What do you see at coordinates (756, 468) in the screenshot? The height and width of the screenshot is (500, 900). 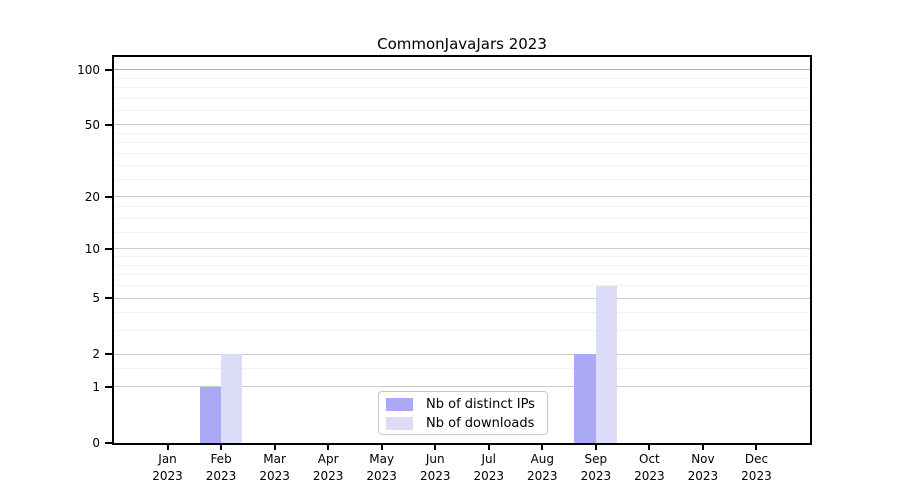 I see `x-tick-label-dec: Dec 2023` at bounding box center [756, 468].